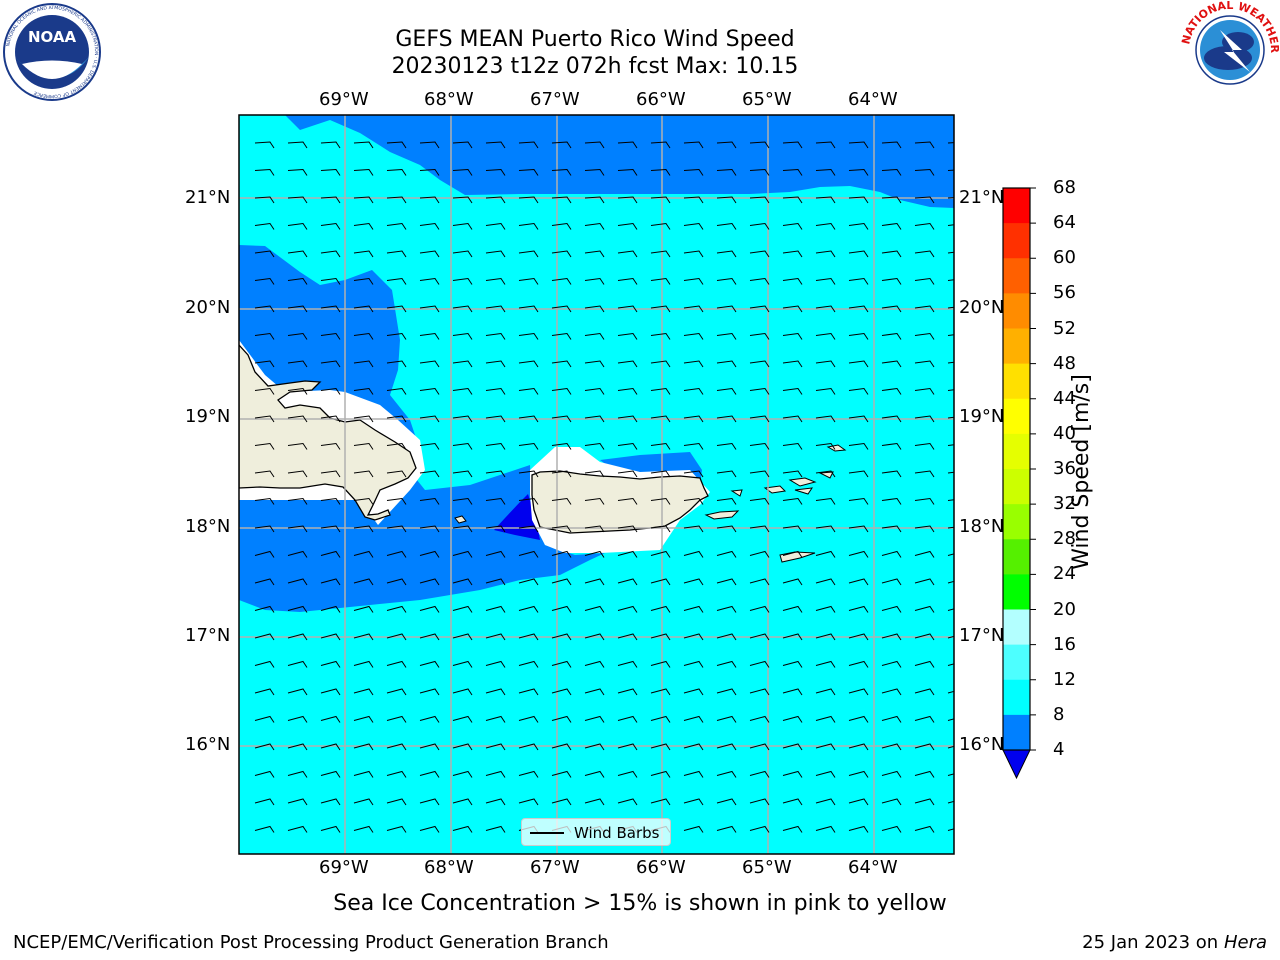  I want to click on colorbar-segment, so click(1016, 557).